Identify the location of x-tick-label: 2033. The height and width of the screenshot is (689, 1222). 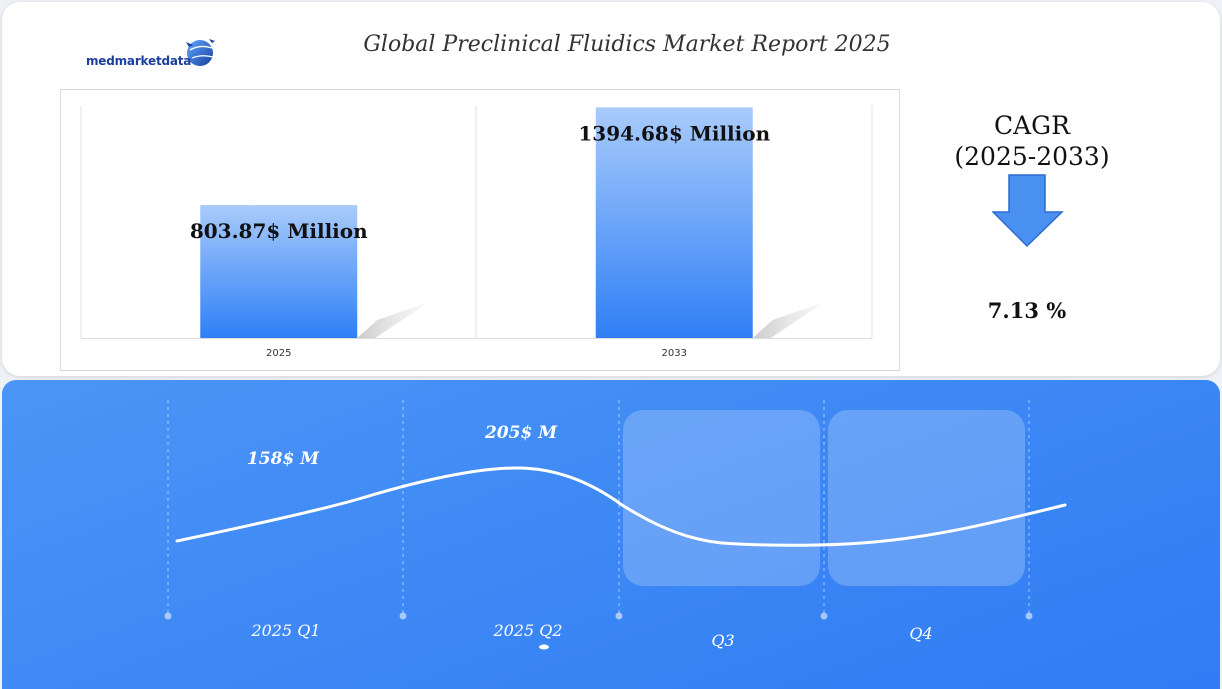
(674, 353).